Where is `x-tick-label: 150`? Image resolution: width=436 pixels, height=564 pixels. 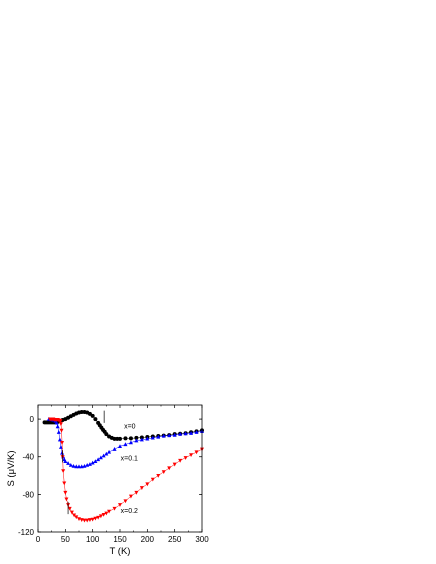
x-tick-label: 150 is located at coordinates (120, 539).